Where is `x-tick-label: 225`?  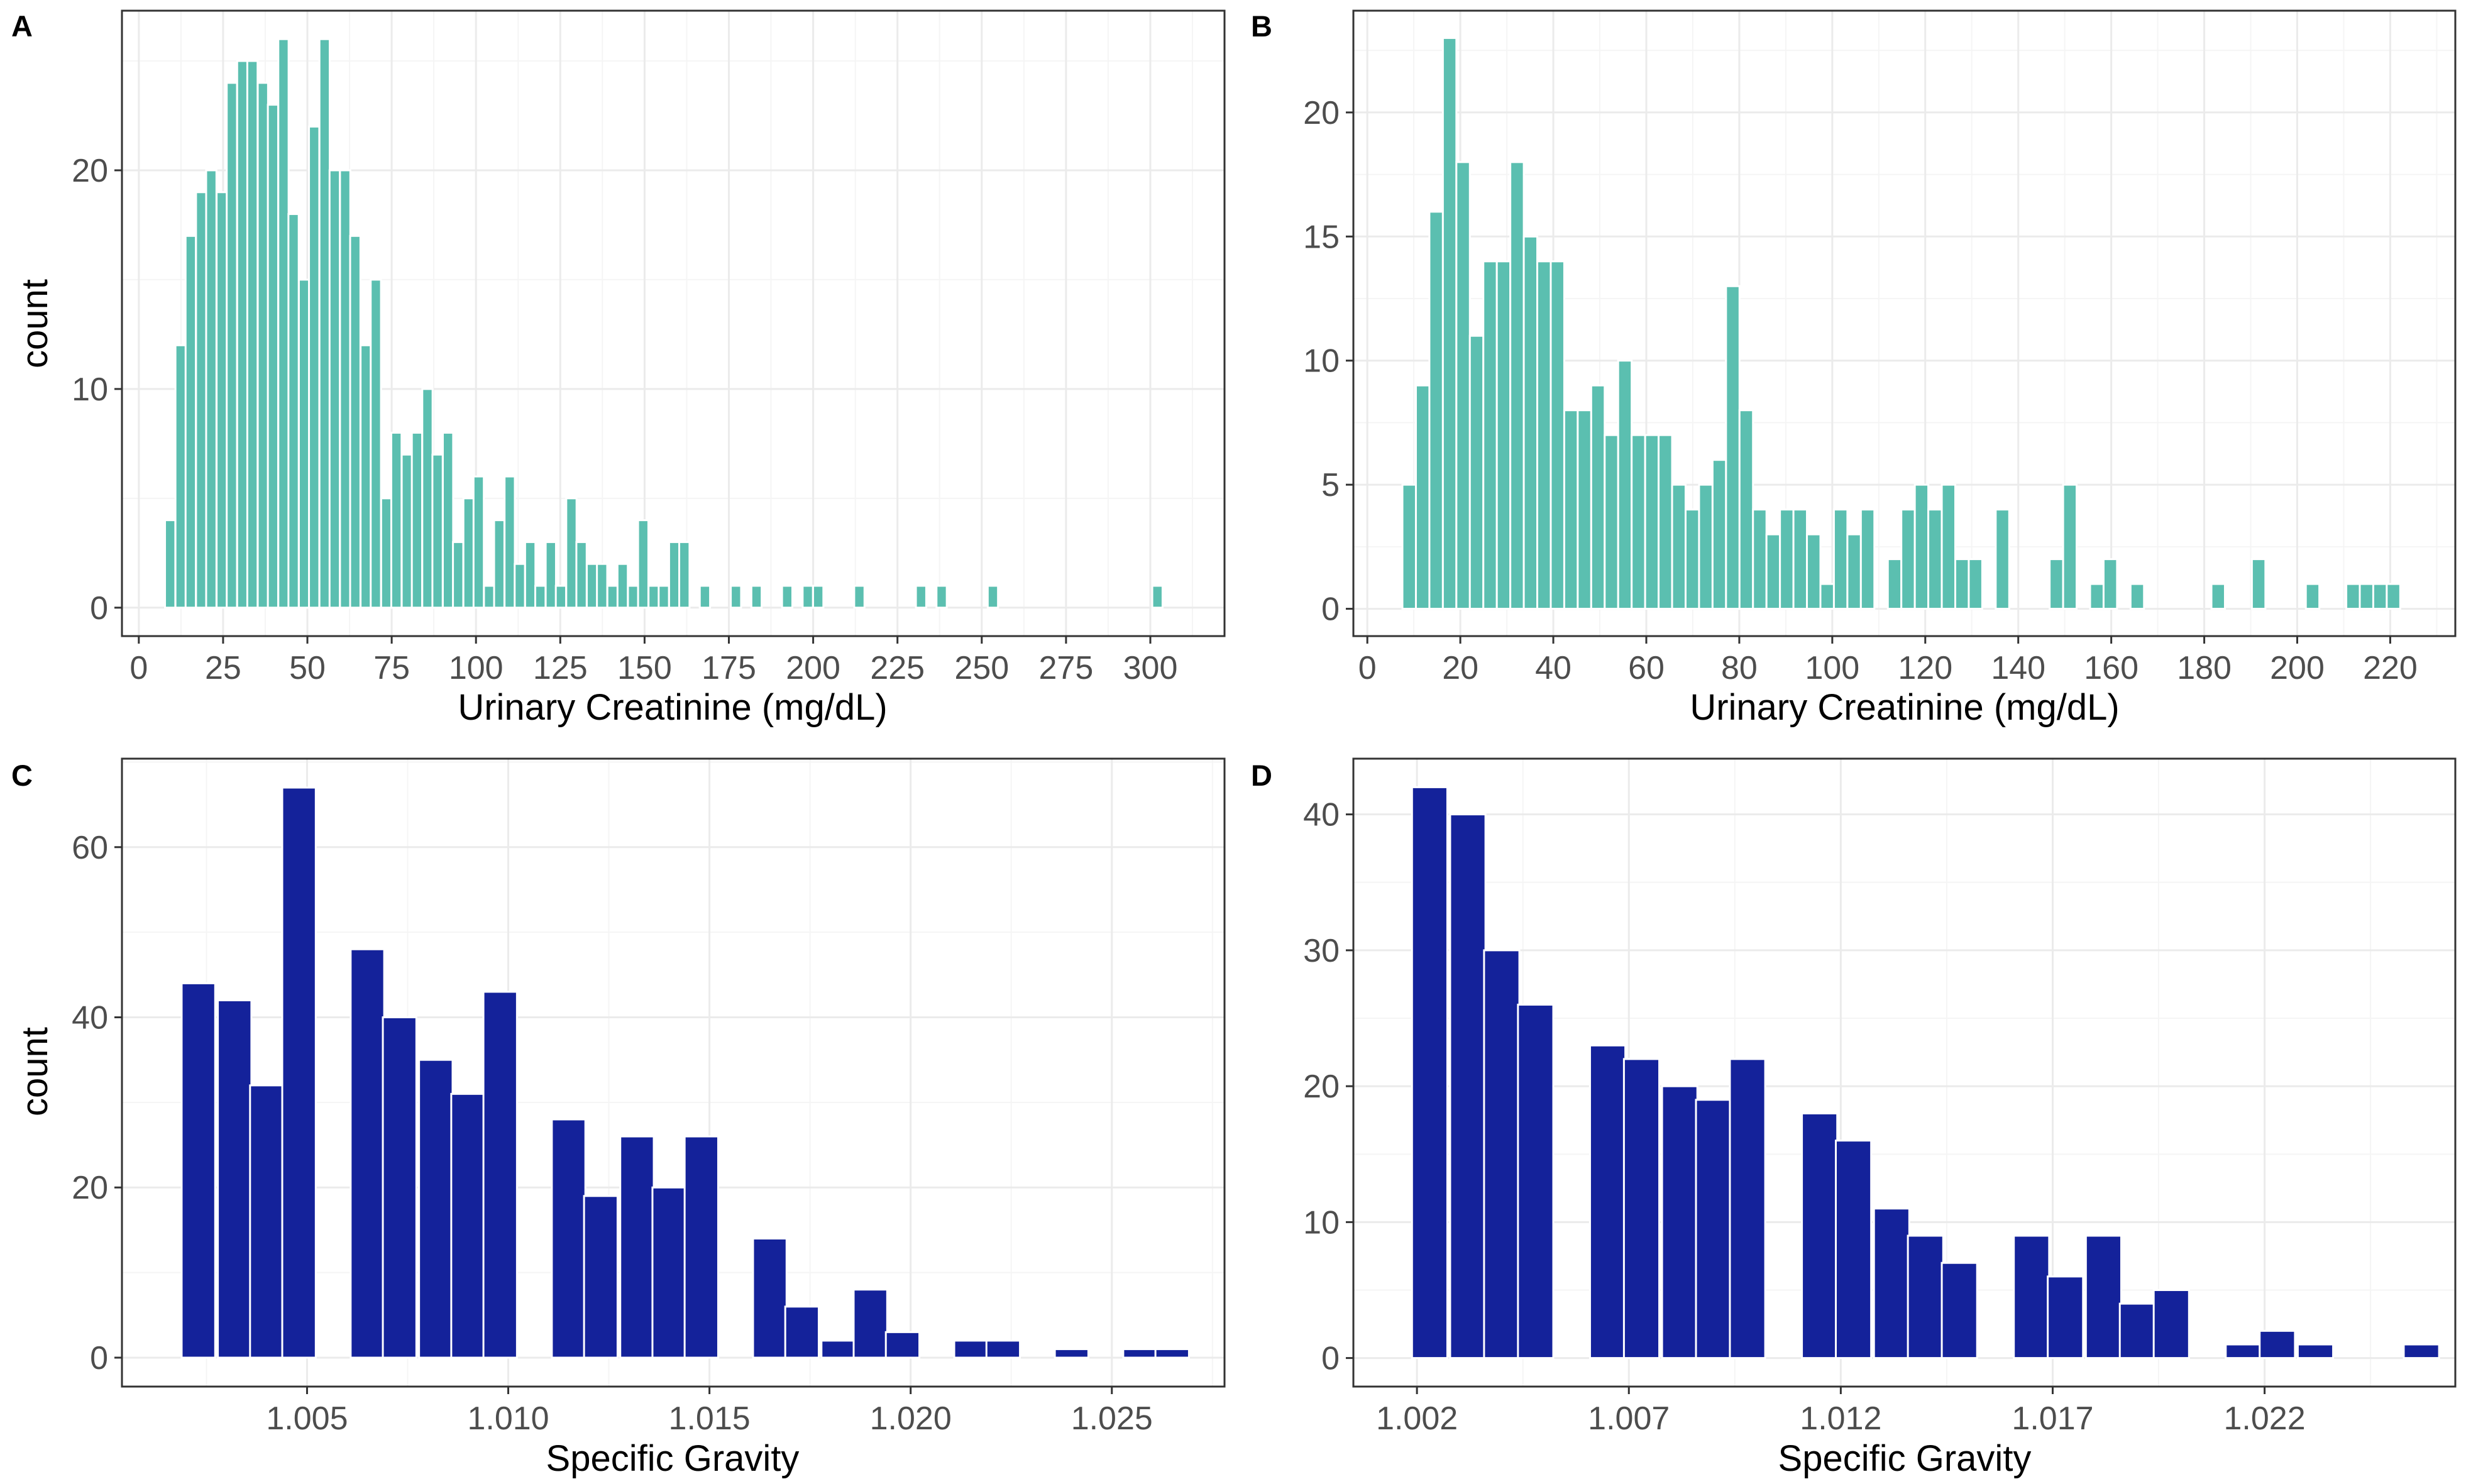
x-tick-label: 225 is located at coordinates (897, 668).